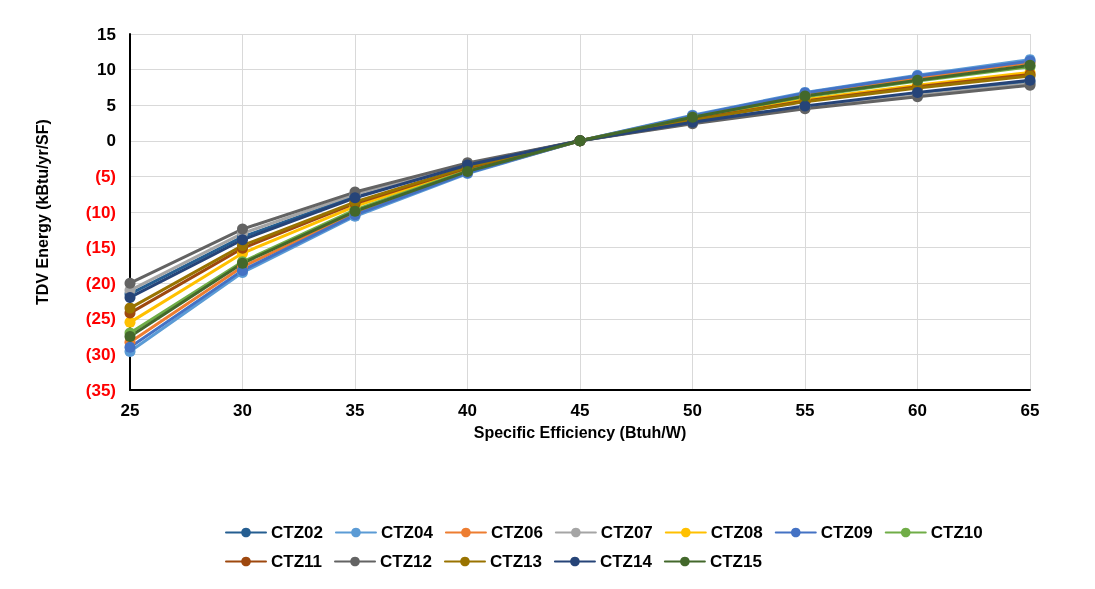 This screenshot has height=589, width=1095. What do you see at coordinates (917, 410) in the screenshot?
I see `x-tick-label: 60` at bounding box center [917, 410].